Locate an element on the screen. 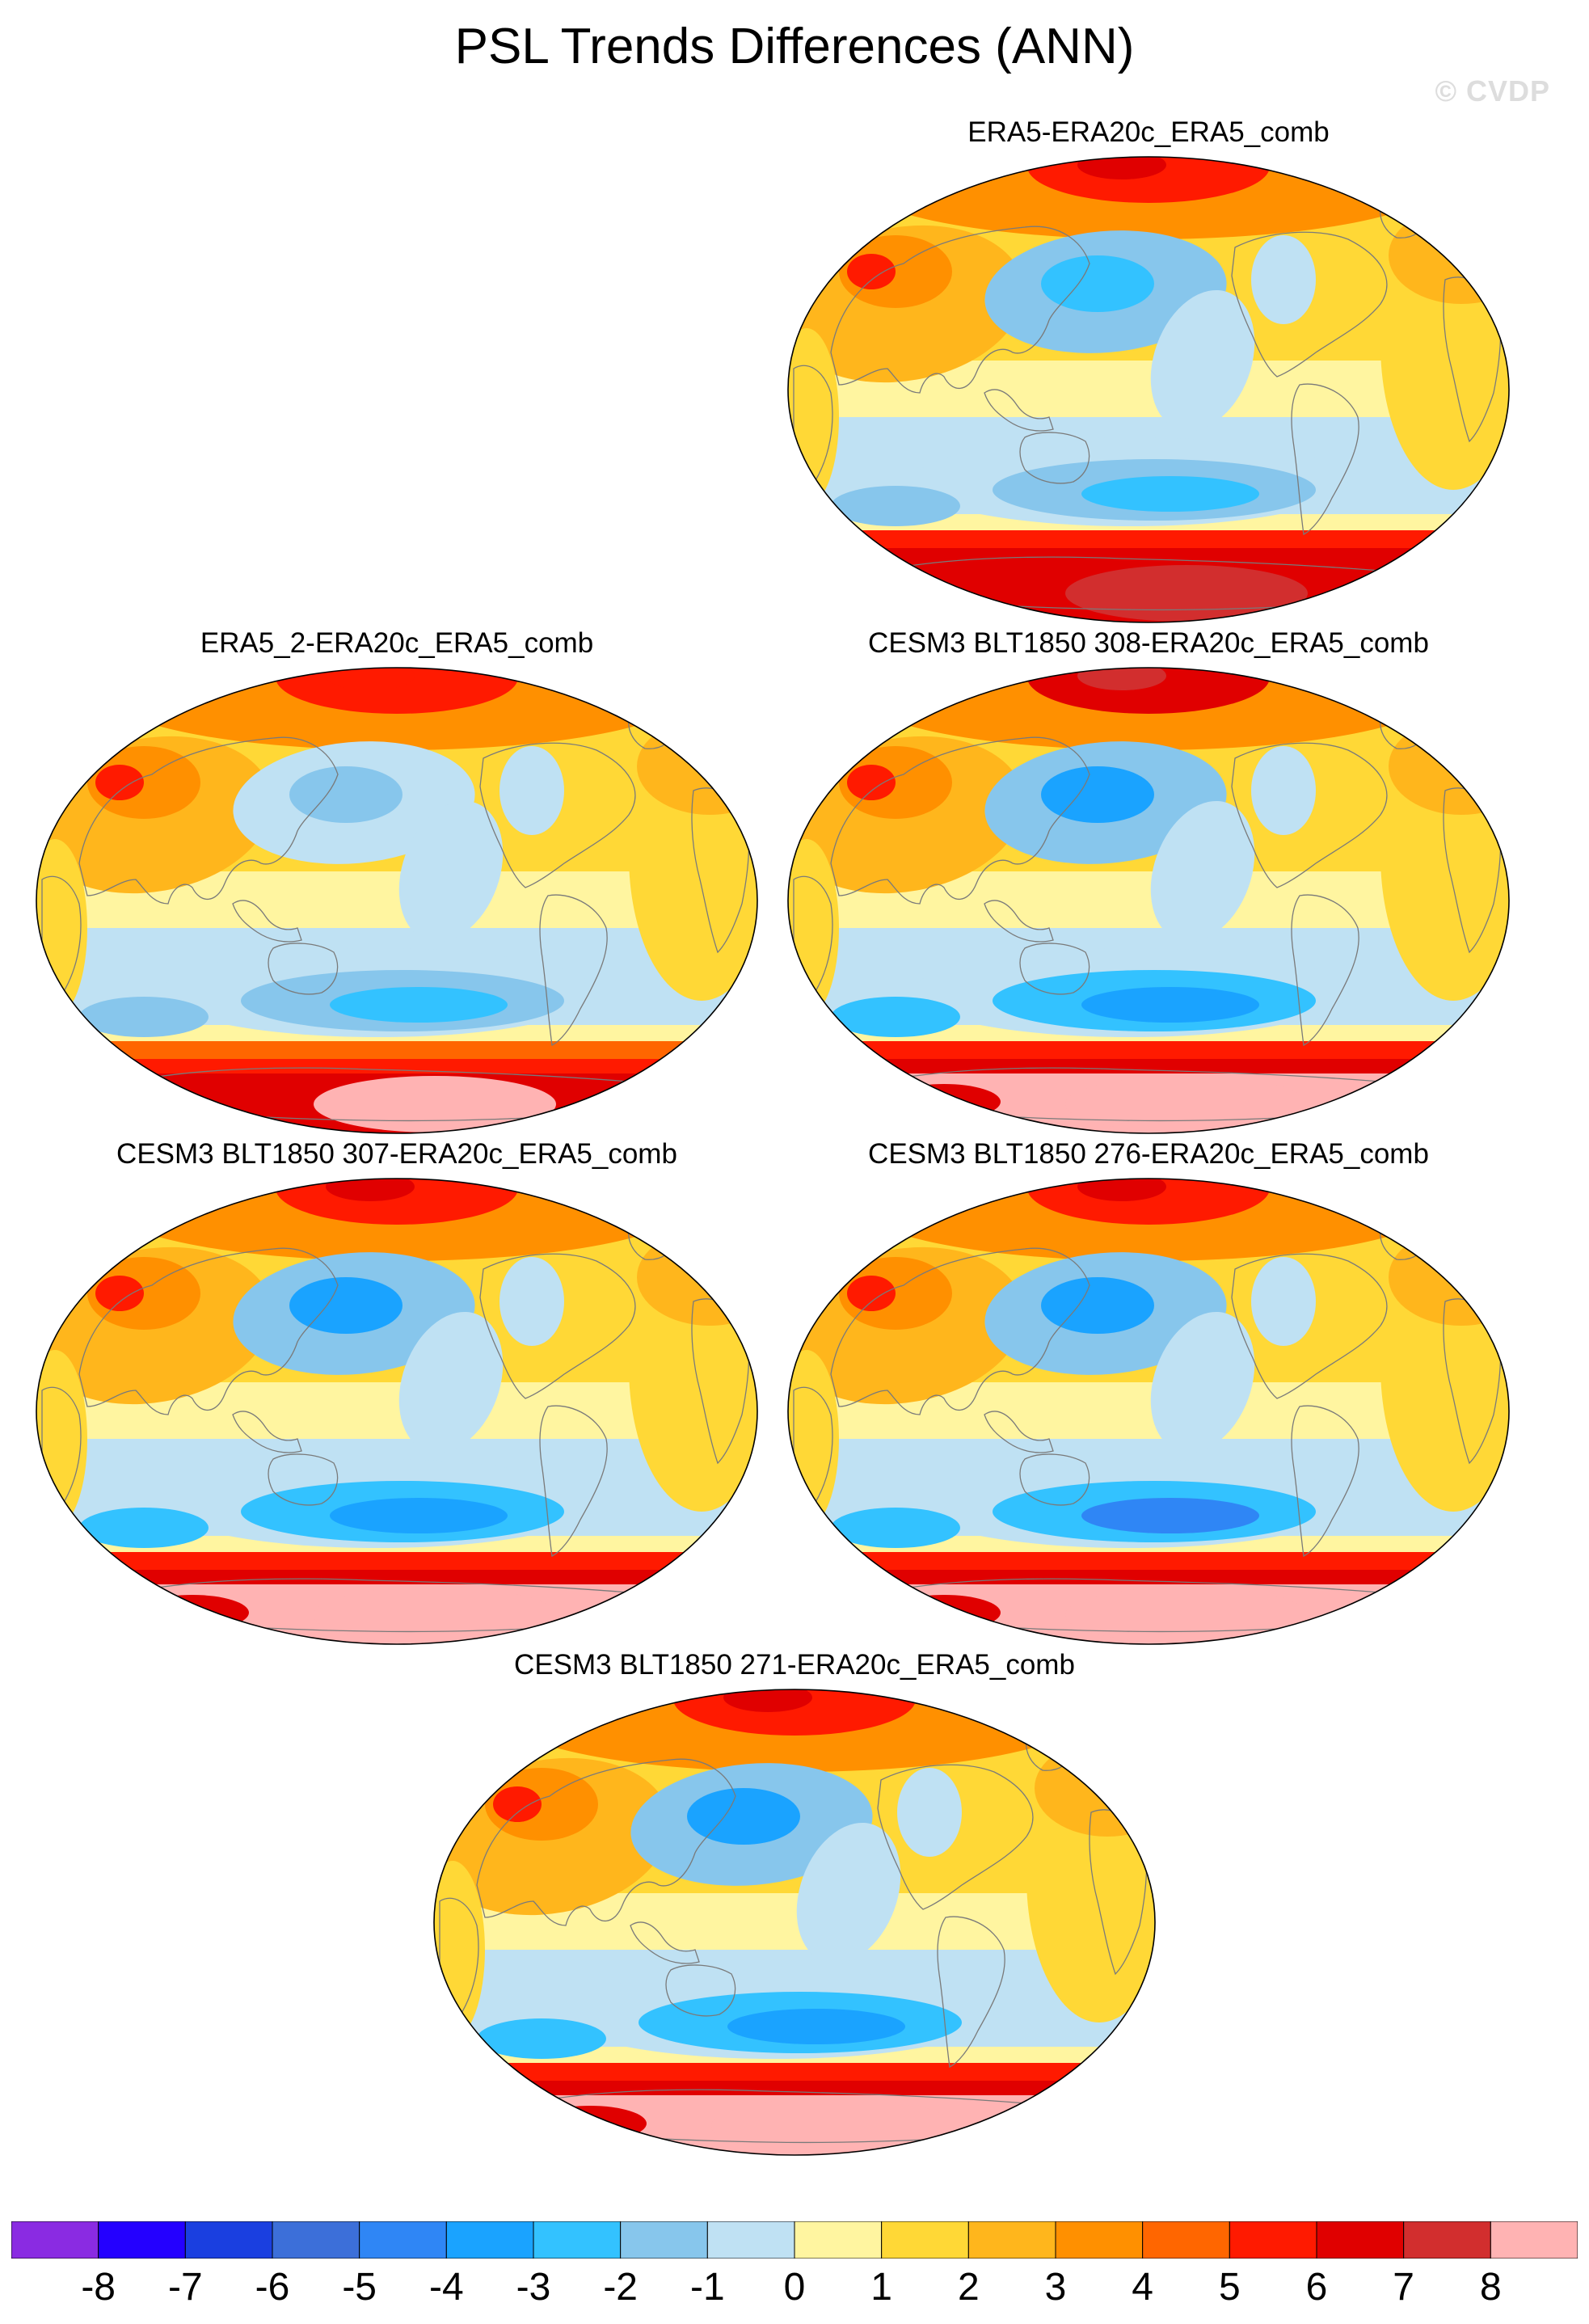 Image resolution: width=1589 pixels, height=2324 pixels. colorbar-tick-label: 8 is located at coordinates (1490, 2287).